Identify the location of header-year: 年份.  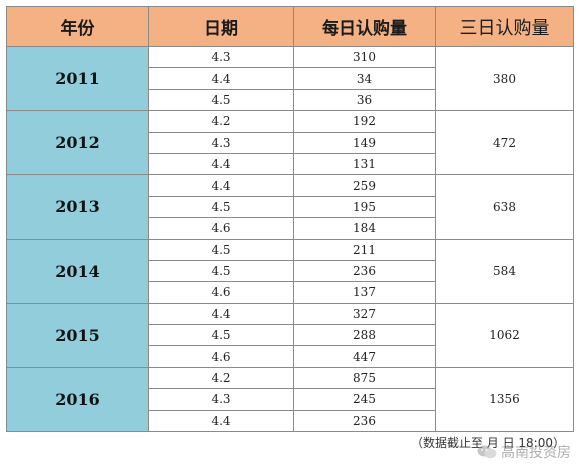
(77, 26).